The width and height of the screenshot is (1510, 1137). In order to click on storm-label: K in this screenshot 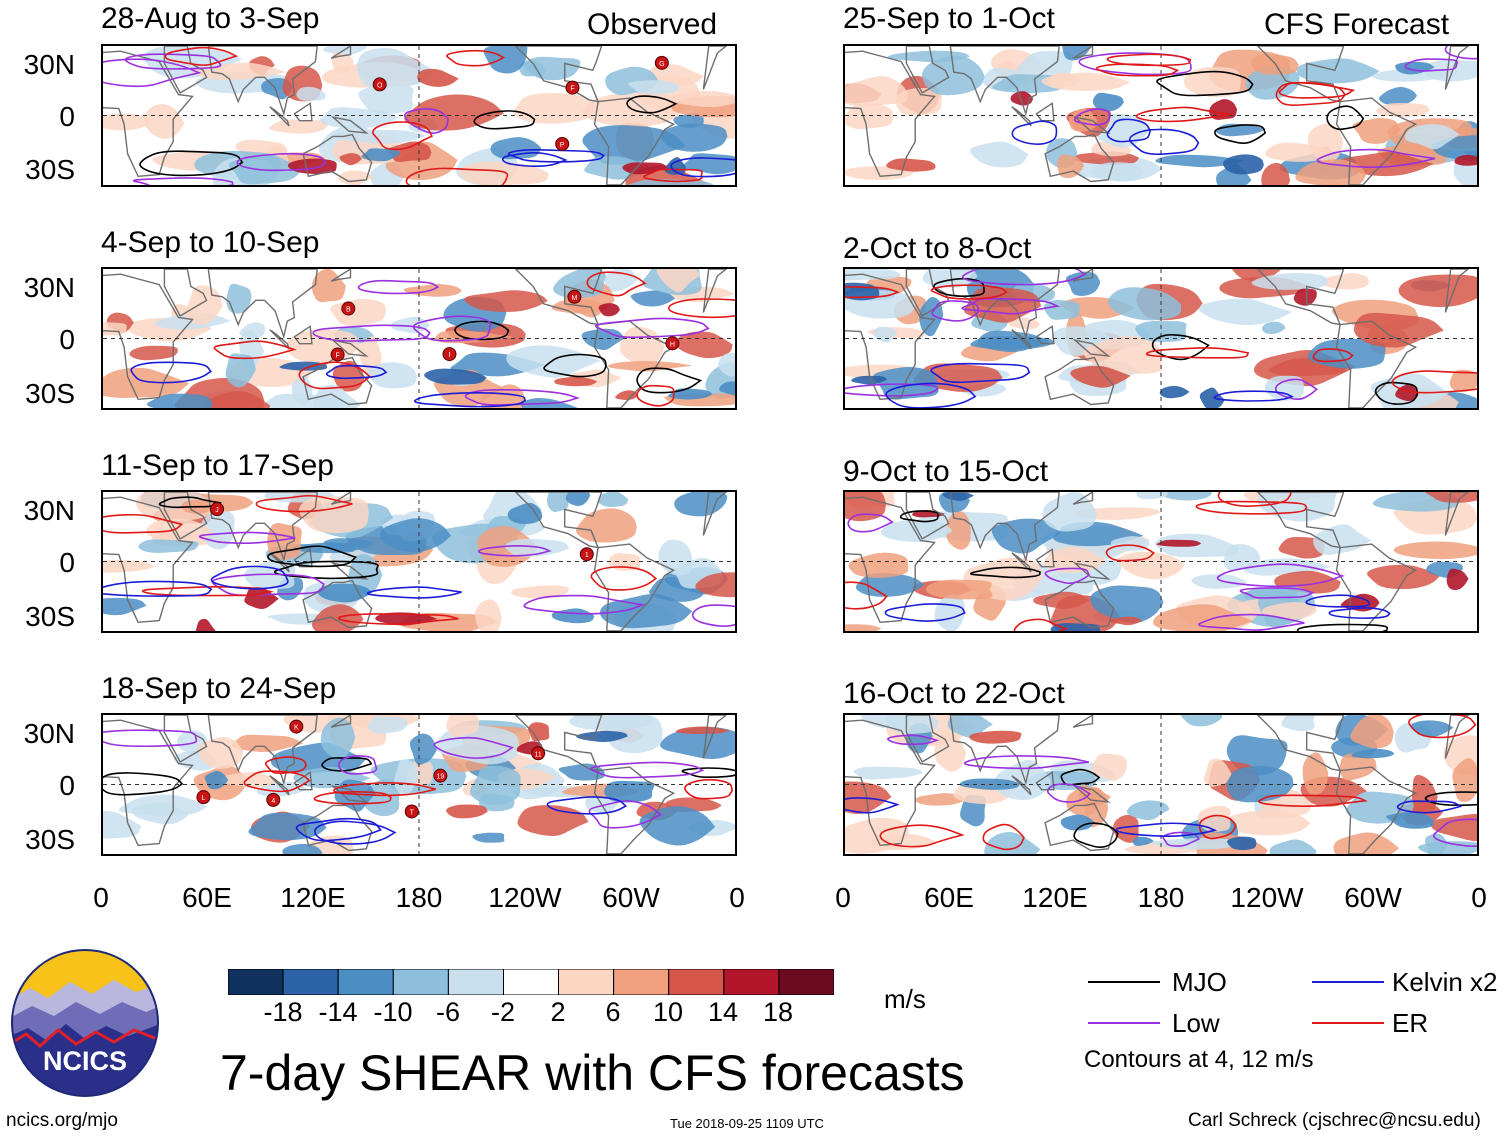, I will do `click(296, 728)`.